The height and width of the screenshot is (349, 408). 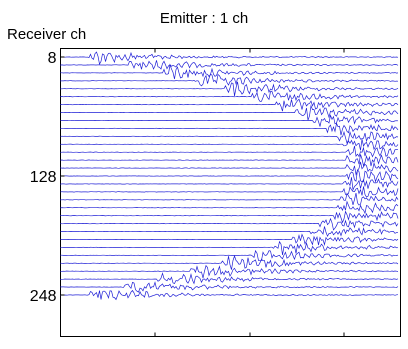 I want to click on y-tick-label: 8, so click(x=52, y=58).